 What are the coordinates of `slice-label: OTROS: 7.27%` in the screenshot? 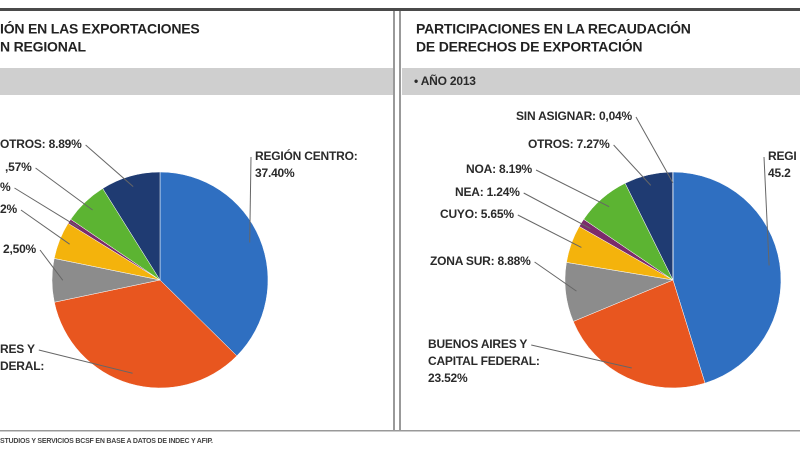 It's located at (569, 144).